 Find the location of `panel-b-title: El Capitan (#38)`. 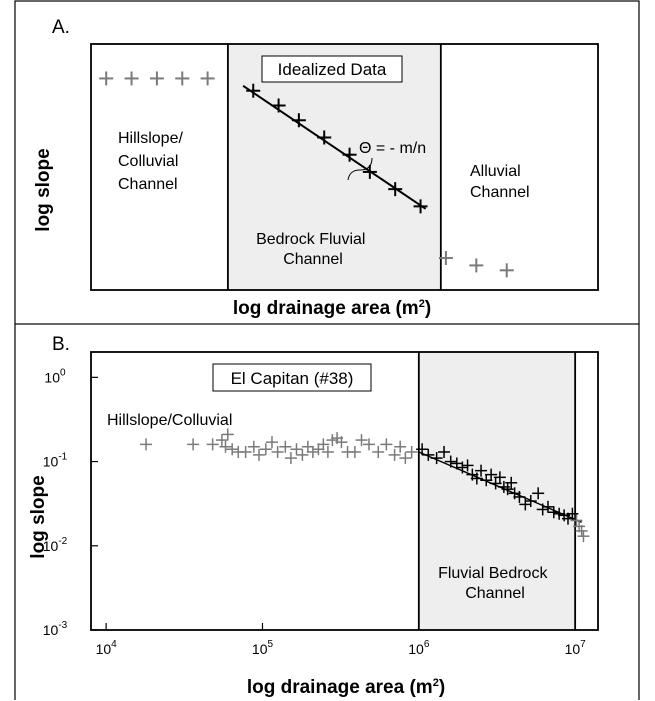

panel-b-title: El Capitan (#38) is located at coordinates (292, 378).